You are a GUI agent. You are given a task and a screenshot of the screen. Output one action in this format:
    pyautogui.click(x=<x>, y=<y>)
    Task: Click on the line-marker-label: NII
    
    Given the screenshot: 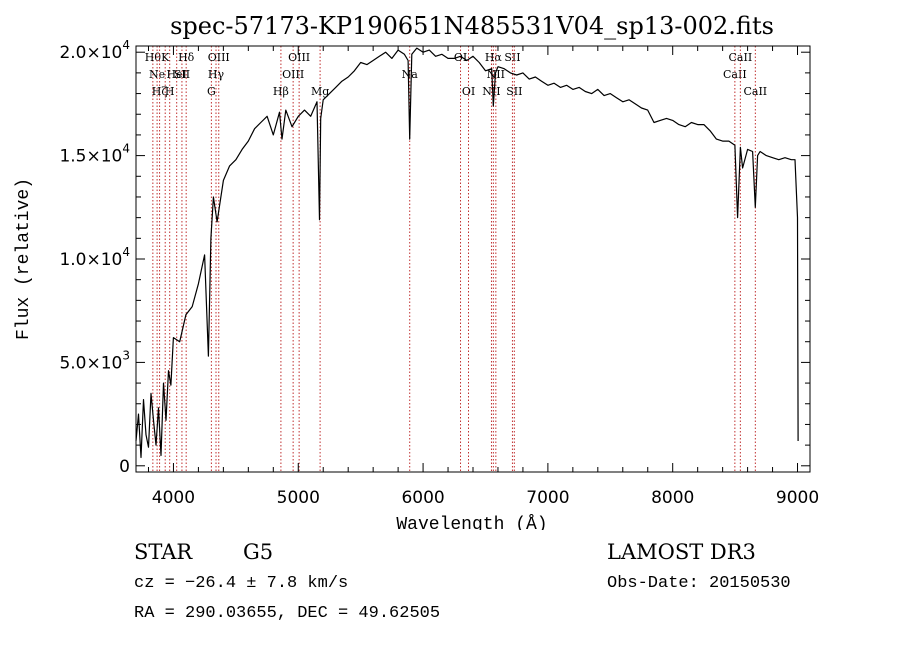 What is the action you would take?
    pyautogui.click(x=491, y=91)
    